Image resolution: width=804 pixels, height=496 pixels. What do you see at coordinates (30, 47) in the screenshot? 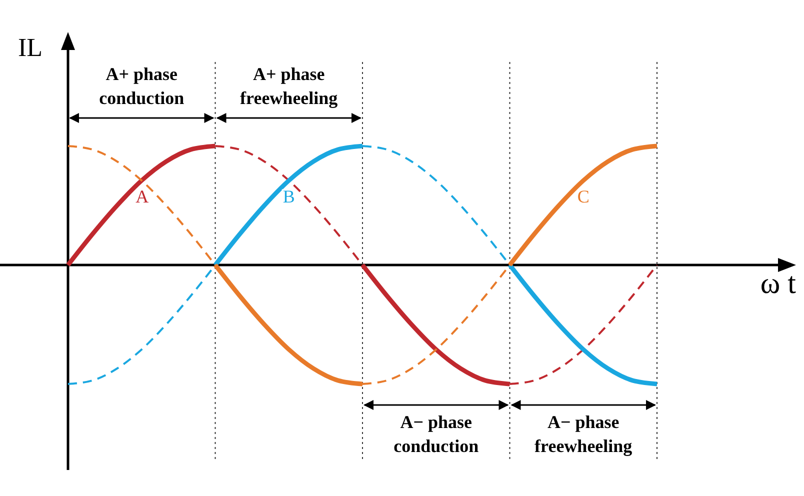
I see `y-axis-title: IL` at bounding box center [30, 47].